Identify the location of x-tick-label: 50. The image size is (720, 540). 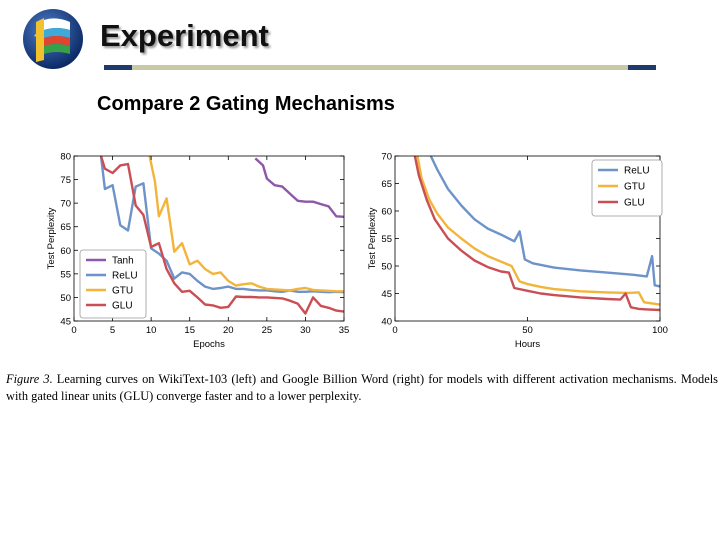
(527, 330).